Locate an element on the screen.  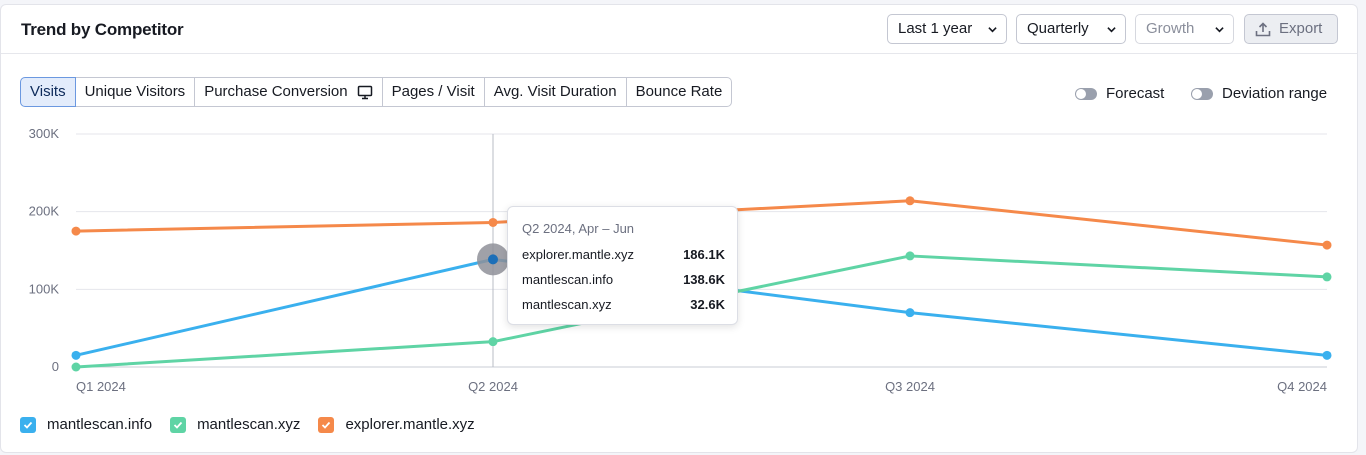
x-tick-label: Q2 2024 is located at coordinates (493, 386).